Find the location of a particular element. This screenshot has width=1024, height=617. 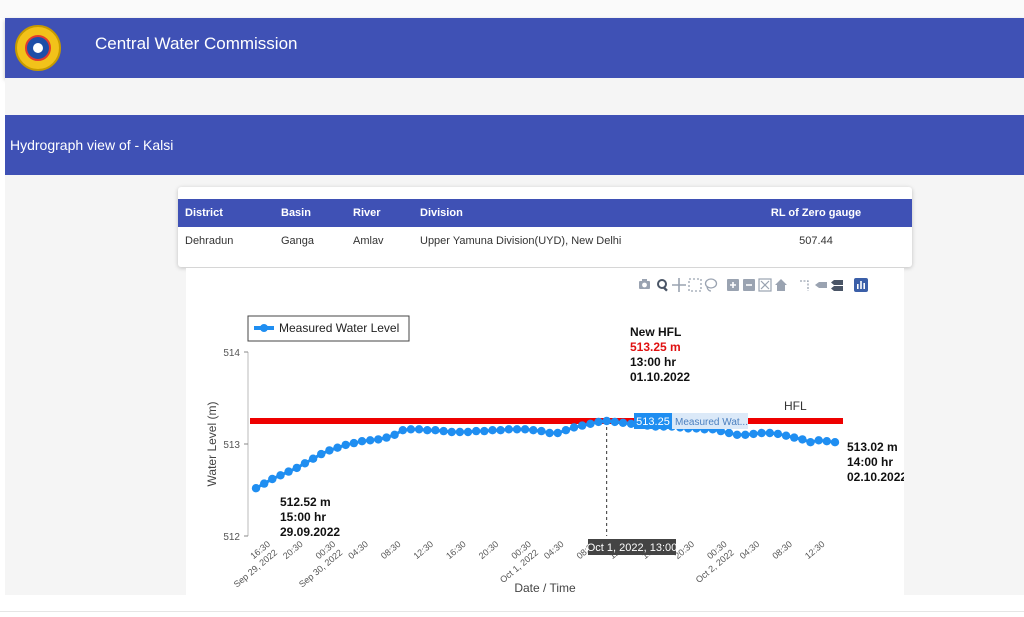

zoom-out-icon is located at coordinates (749, 285).